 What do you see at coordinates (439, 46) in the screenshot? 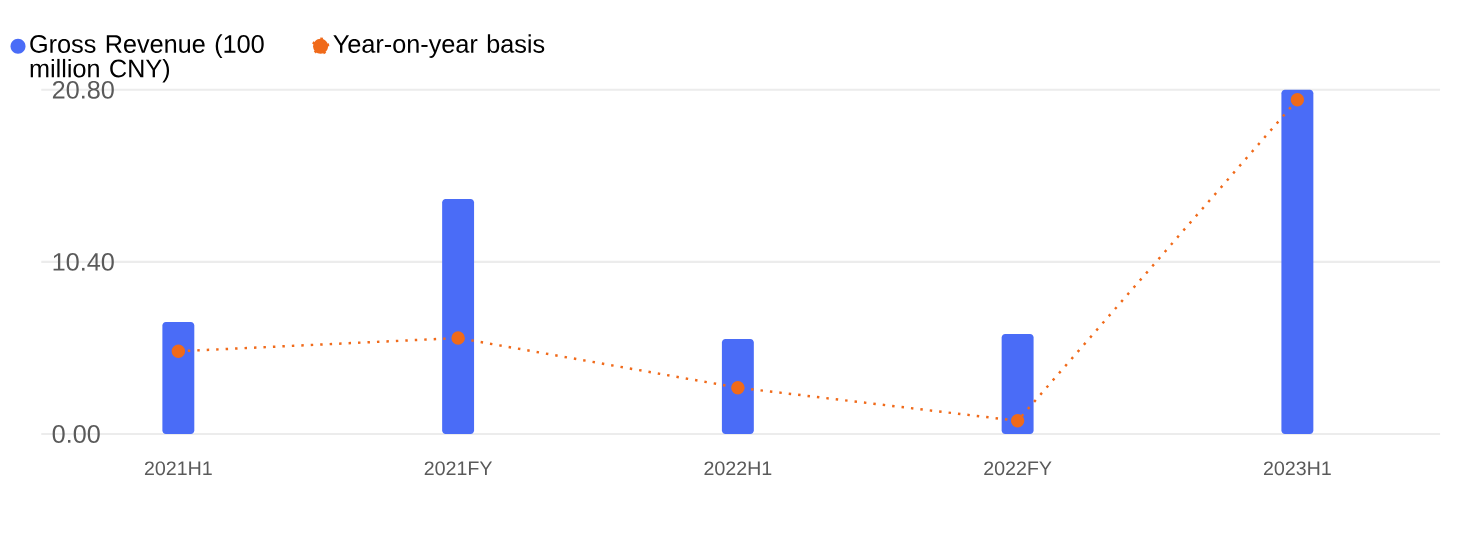
I see `legend-label: Year-on-year basis` at bounding box center [439, 46].